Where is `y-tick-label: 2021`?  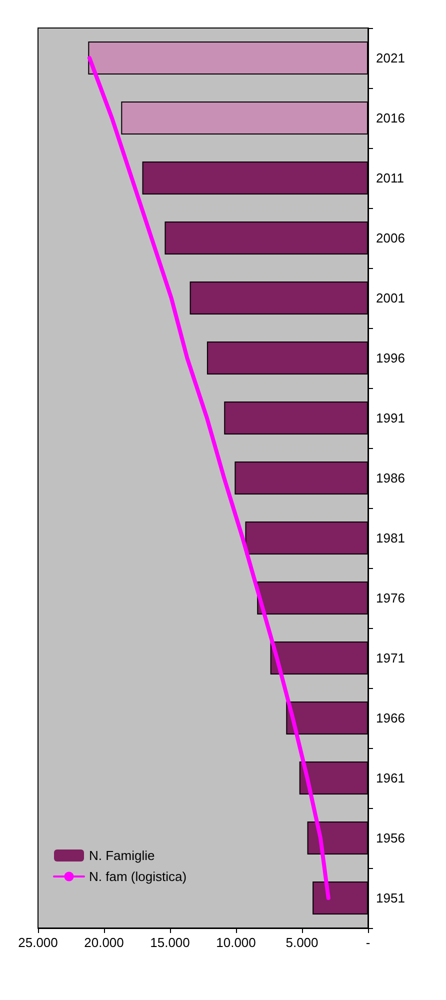 y-tick-label: 2021 is located at coordinates (390, 58).